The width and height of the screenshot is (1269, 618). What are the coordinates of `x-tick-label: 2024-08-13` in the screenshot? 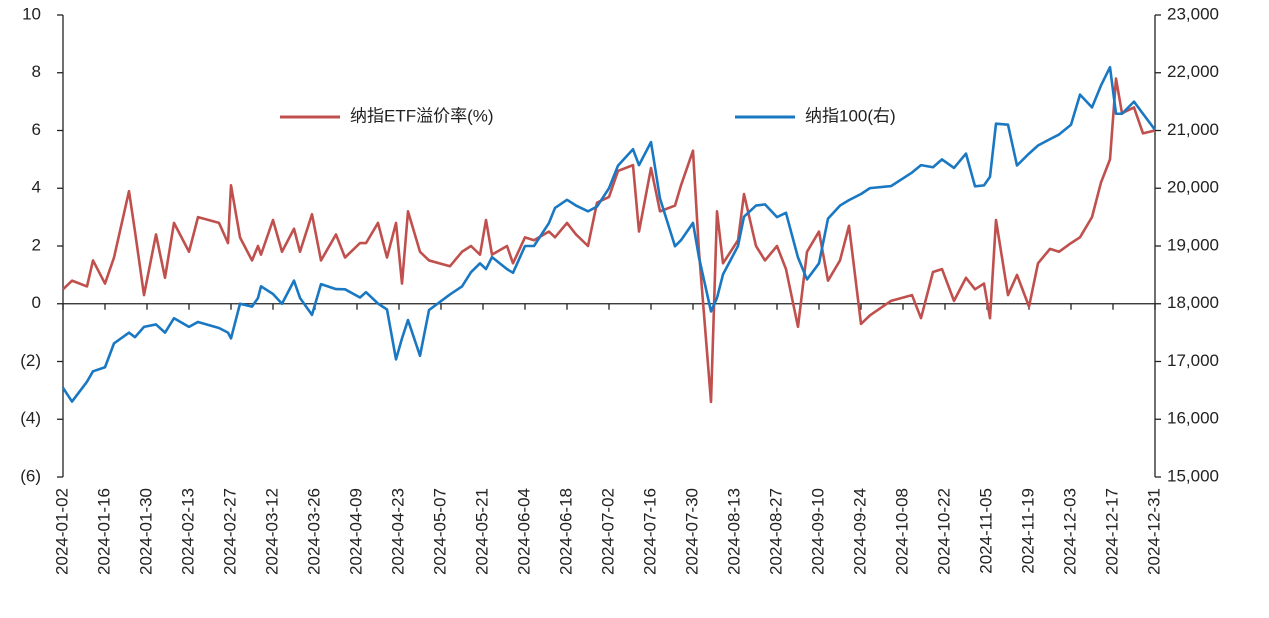 It's located at (733, 531).